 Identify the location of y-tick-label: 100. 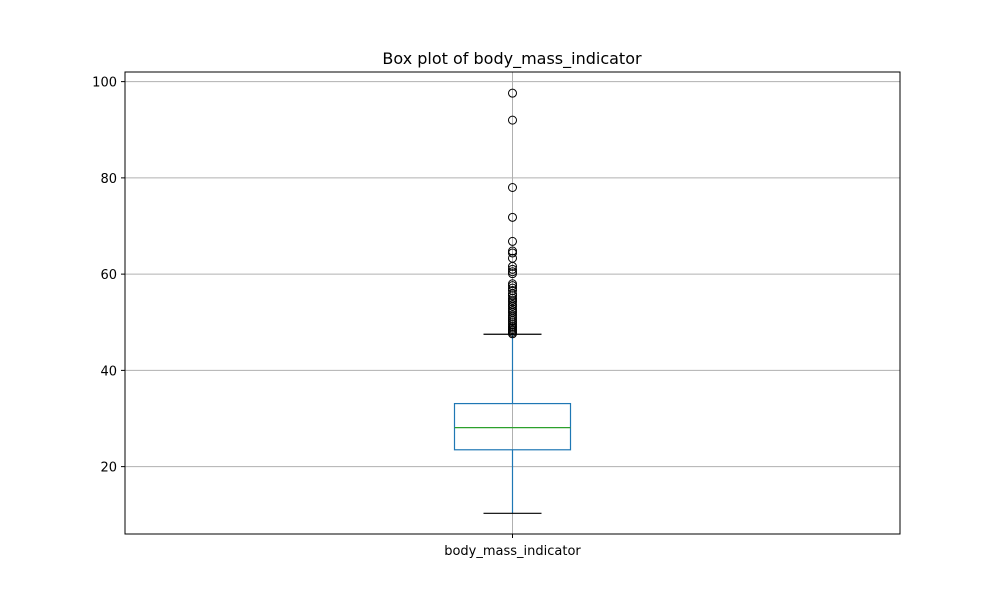
(104, 83).